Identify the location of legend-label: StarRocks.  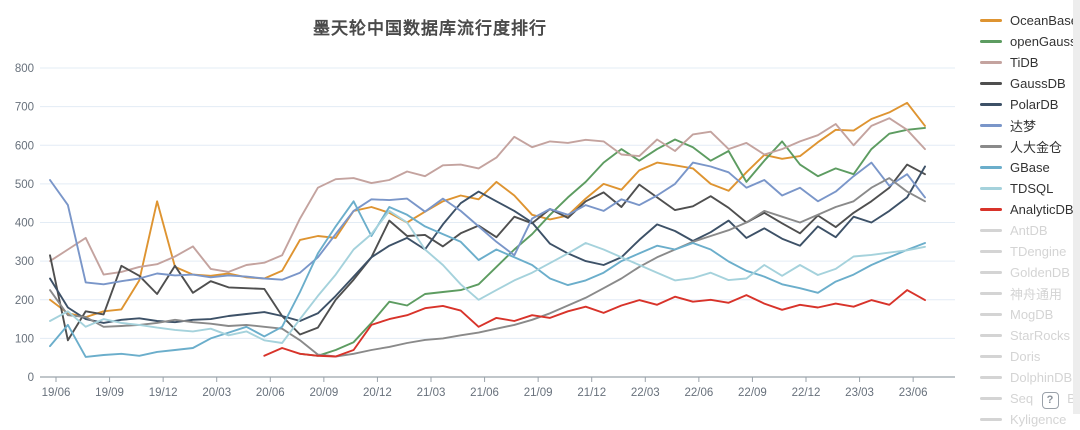
(1040, 335).